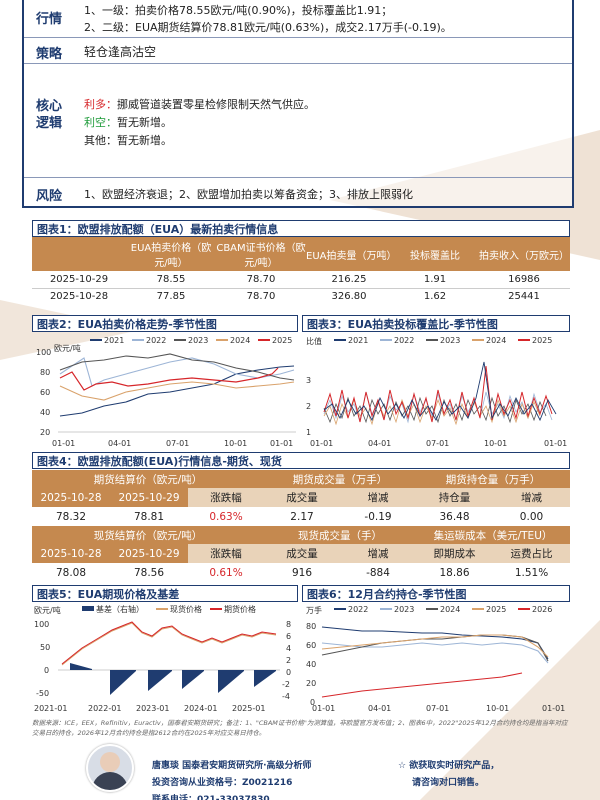  Describe the element at coordinates (226, 572) in the screenshot. I see `fig4-spot-chg: 0.61%` at that location.